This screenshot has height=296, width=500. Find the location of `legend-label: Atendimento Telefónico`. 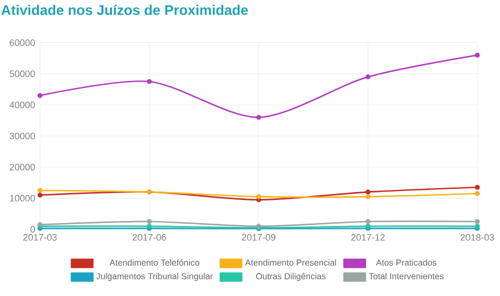

legend-label: Atendimento Telefónico is located at coordinates (155, 262).